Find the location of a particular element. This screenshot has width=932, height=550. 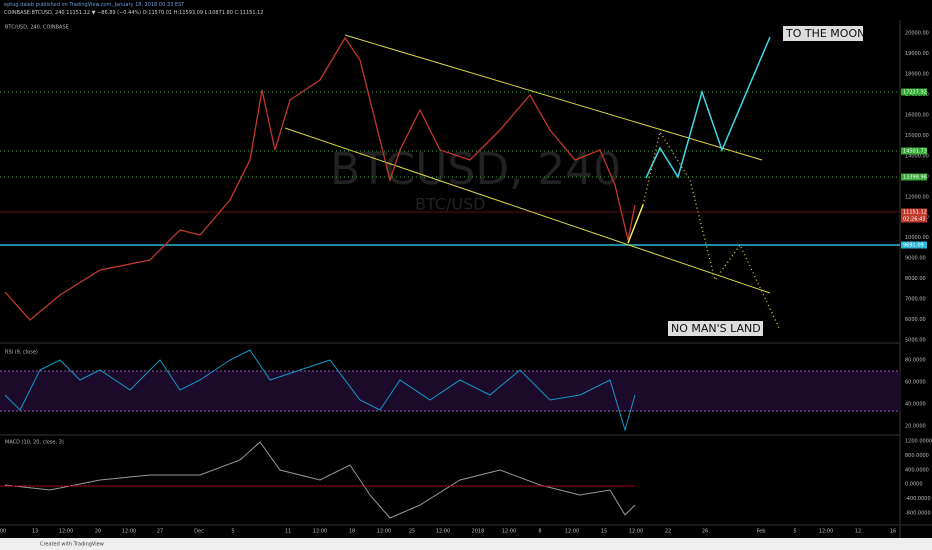

price-axis-label: 19000.00 is located at coordinates (917, 54).